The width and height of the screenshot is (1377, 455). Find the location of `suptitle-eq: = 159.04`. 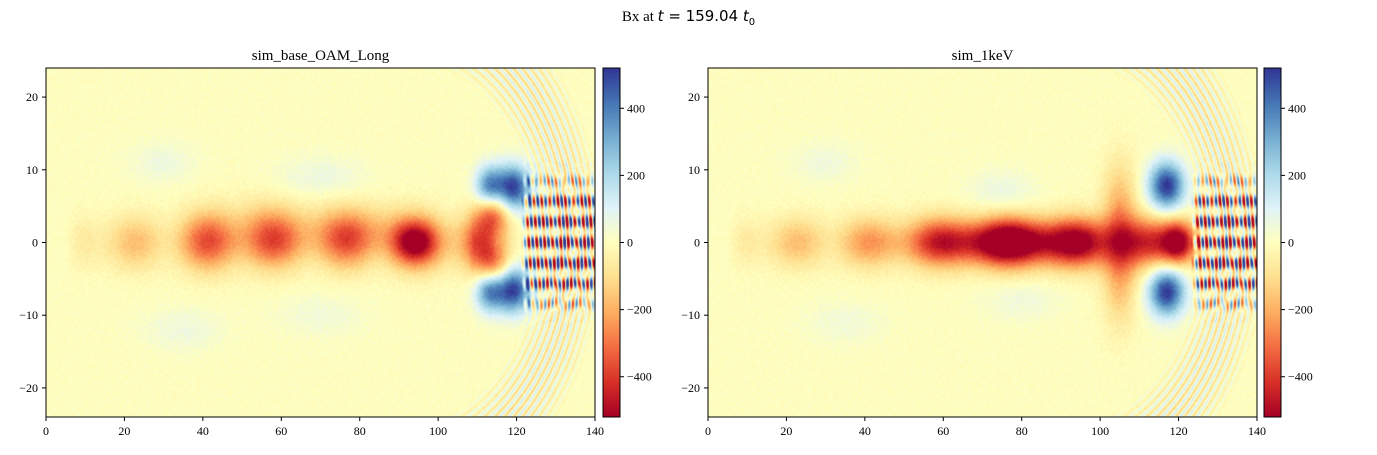

suptitle-eq: = 159.04 is located at coordinates (703, 16).